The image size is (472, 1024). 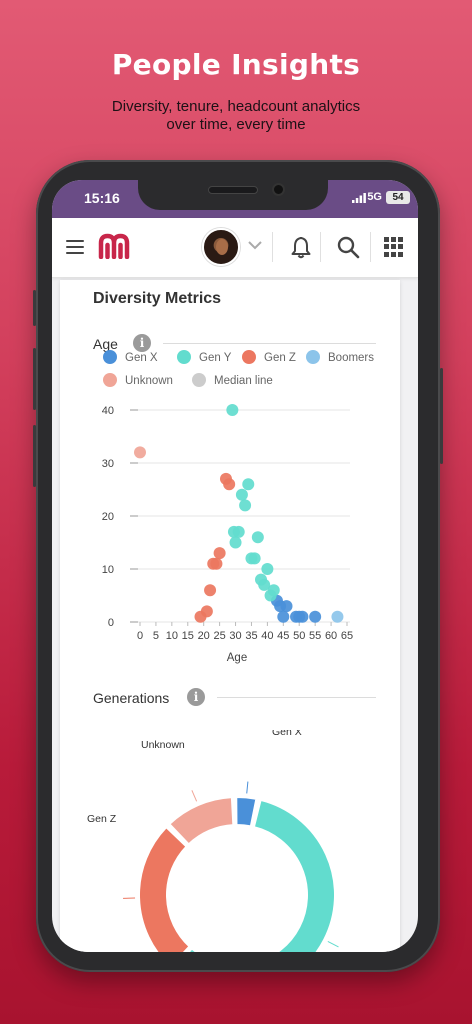 I want to click on phone-notch, so click(x=233, y=195).